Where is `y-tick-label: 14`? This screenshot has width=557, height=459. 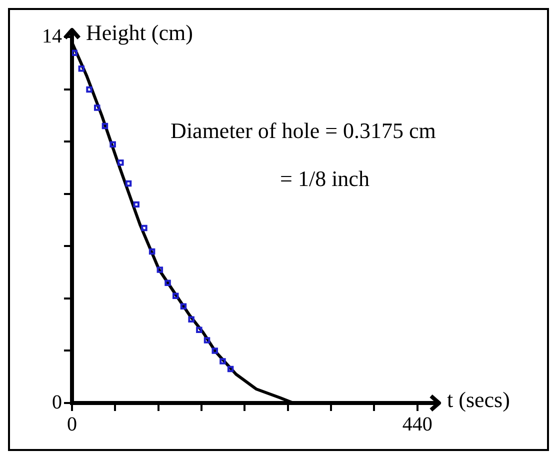
y-tick-label: 14 is located at coordinates (52, 36).